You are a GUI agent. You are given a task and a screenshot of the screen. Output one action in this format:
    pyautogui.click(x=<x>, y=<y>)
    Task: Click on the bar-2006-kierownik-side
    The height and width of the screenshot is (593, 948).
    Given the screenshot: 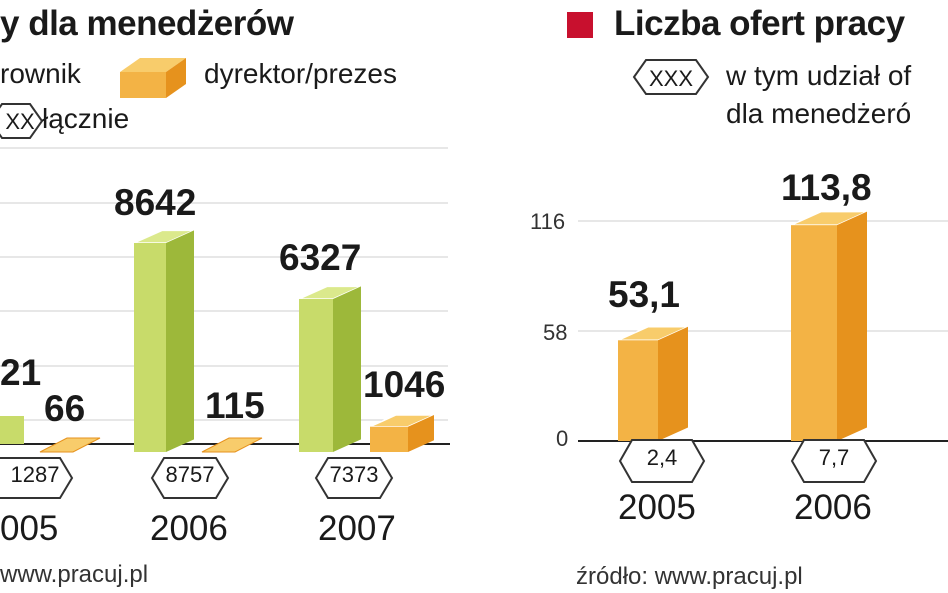 What is the action you would take?
    pyautogui.click(x=180, y=341)
    